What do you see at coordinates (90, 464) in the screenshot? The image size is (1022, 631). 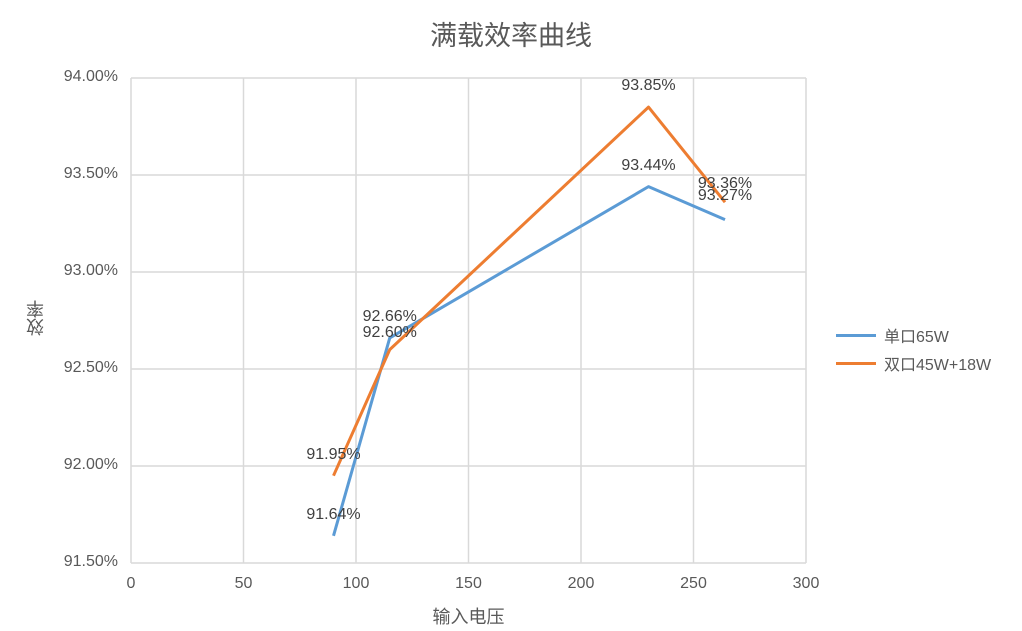 I see `y-tick-label: 92.00%` at bounding box center [90, 464].